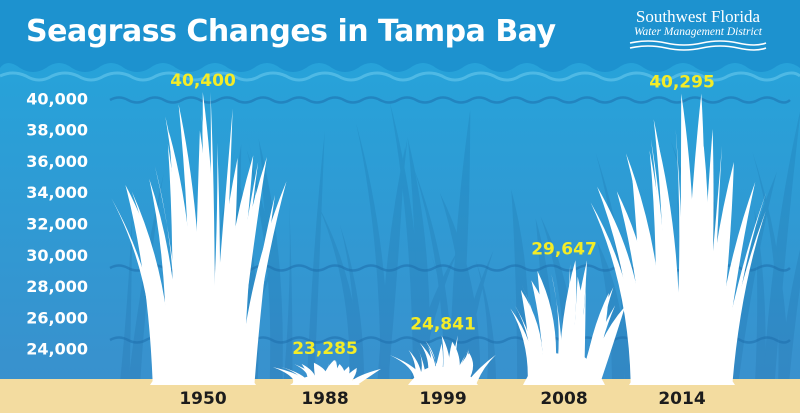  I want to click on y-tick-label: 34,000, so click(57, 192).